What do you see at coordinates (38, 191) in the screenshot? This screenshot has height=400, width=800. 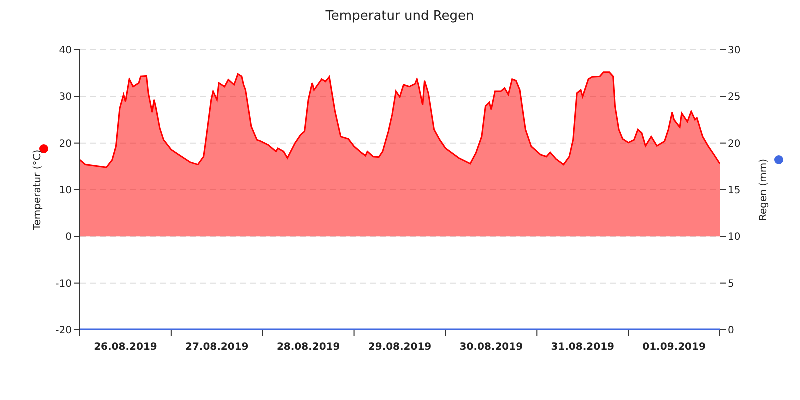 I see `y-axis-title: Temperatur (°C)` at bounding box center [38, 191].